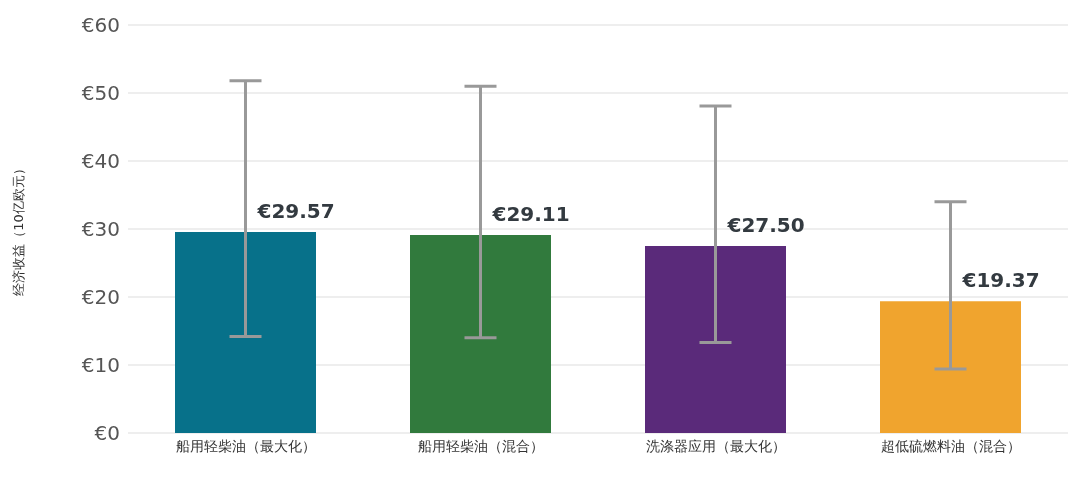 The image size is (1080, 483). What do you see at coordinates (765, 225) in the screenshot?
I see `data-label: €27.50` at bounding box center [765, 225].